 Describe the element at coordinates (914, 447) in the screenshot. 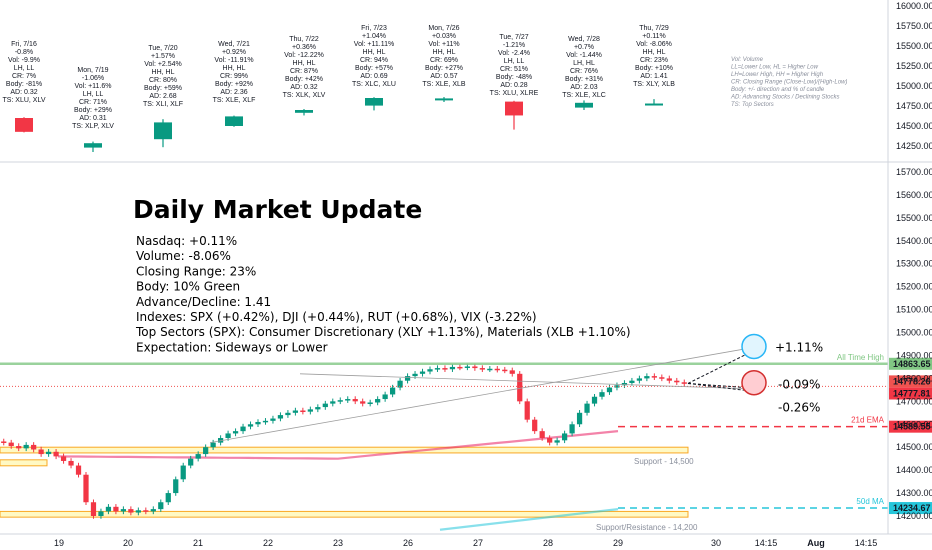

I see `lower-tick-label: 14500.00` at that location.